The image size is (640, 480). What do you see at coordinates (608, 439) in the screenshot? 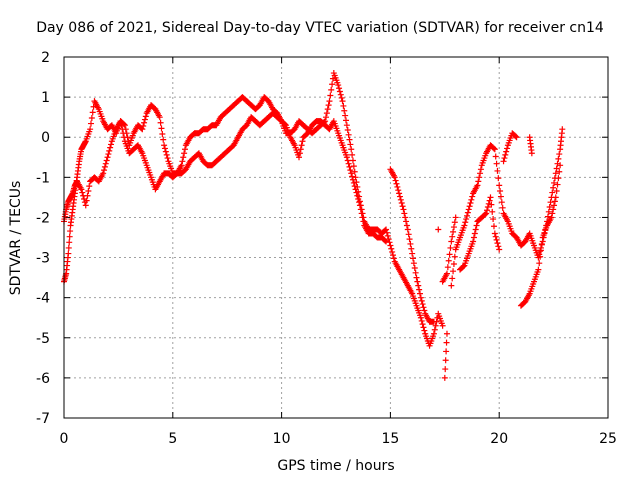
I see `x-tick-label: 25` at bounding box center [608, 439].